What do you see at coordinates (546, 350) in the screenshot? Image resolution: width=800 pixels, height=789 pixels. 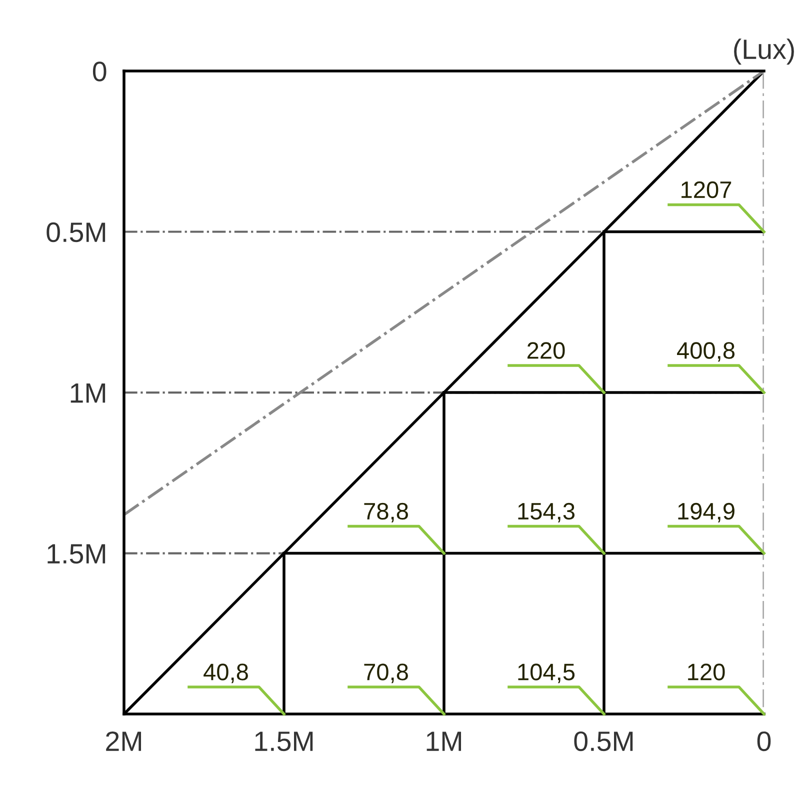 I see `annotation: 220` at bounding box center [546, 350].